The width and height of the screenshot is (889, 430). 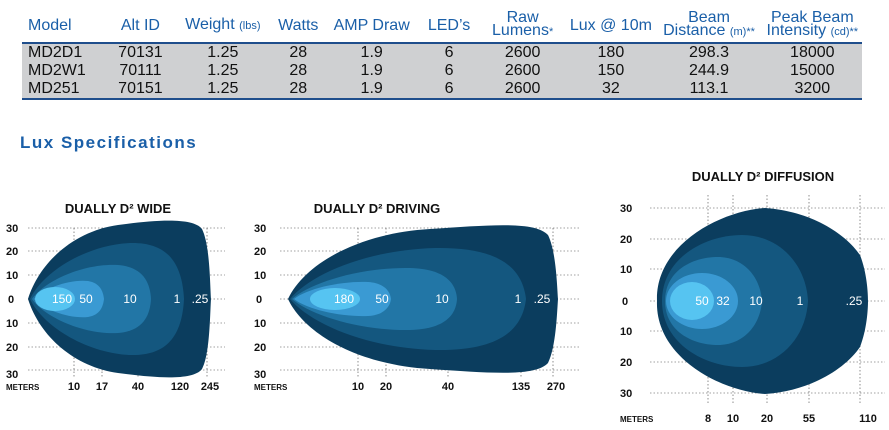 What do you see at coordinates (102, 387) in the screenshot?
I see `x-tick: 17` at bounding box center [102, 387].